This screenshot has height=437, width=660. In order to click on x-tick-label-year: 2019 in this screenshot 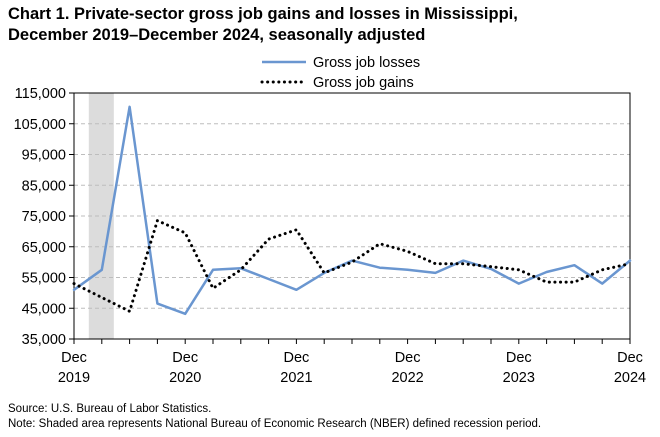, I will do `click(74, 378)`.